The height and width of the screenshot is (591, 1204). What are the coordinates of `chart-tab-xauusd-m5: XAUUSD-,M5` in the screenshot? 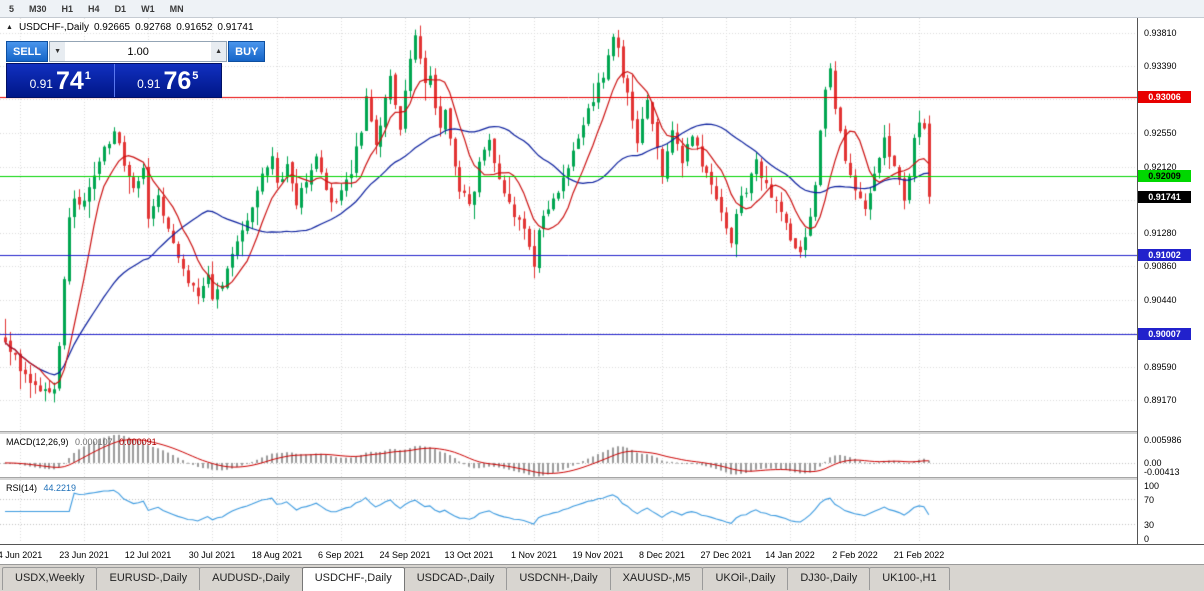 It's located at (656, 578).